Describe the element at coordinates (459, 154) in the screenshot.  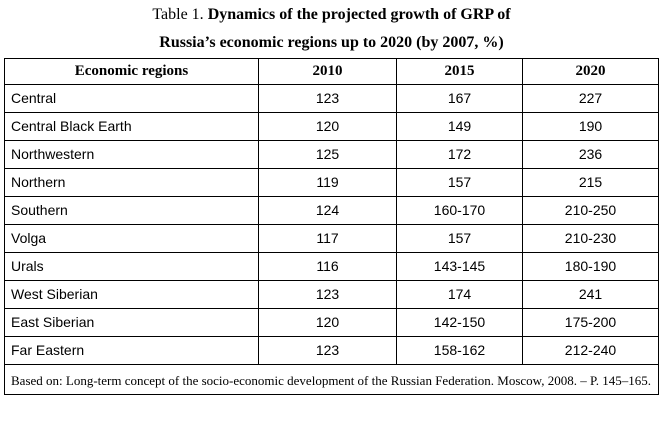
I see `value-2015: 172` at that location.